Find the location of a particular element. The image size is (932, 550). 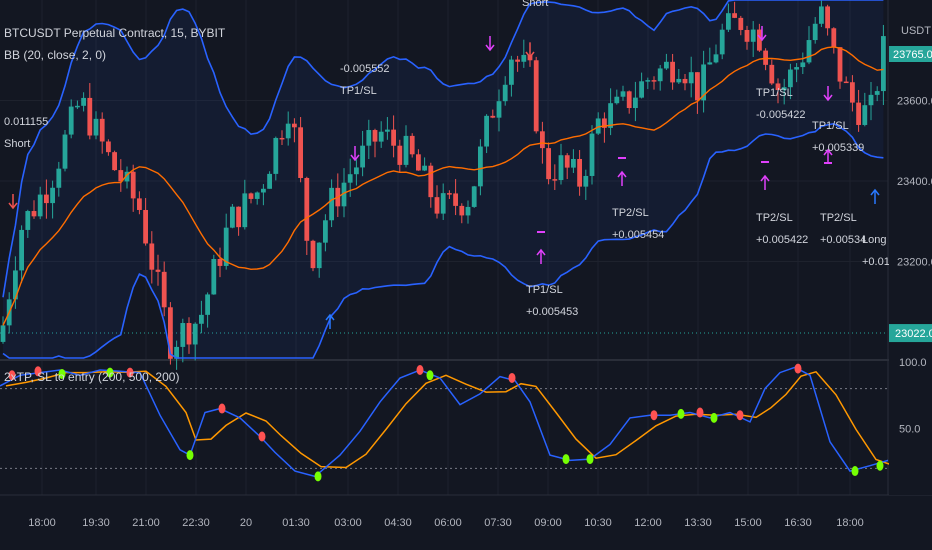

annotation-text: -0.005552 is located at coordinates (365, 69).